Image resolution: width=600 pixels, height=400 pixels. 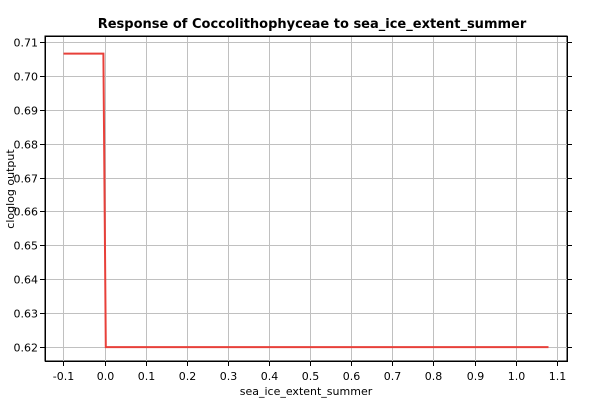 I want to click on y-tick-label: 0.62, so click(x=26, y=348).